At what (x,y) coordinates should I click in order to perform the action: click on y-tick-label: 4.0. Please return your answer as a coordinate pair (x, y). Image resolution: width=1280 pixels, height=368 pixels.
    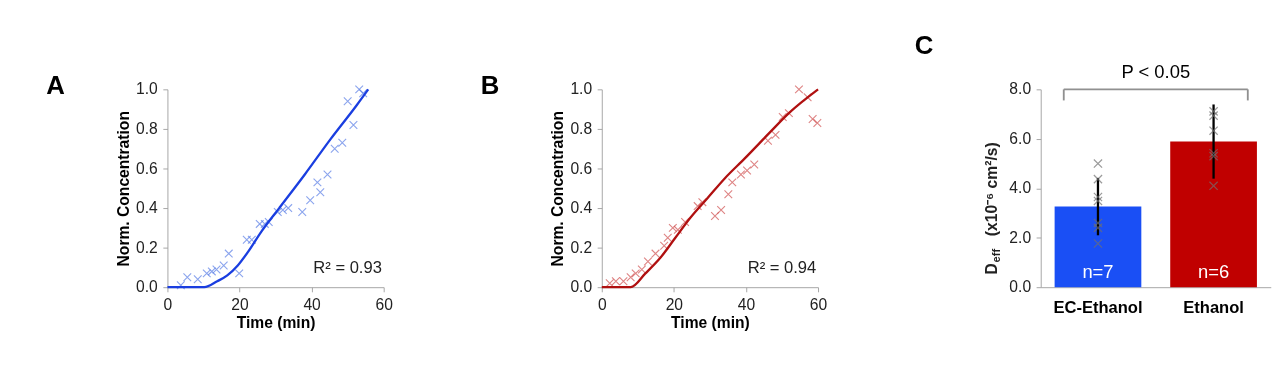
    Looking at the image, I should click on (1020, 188).